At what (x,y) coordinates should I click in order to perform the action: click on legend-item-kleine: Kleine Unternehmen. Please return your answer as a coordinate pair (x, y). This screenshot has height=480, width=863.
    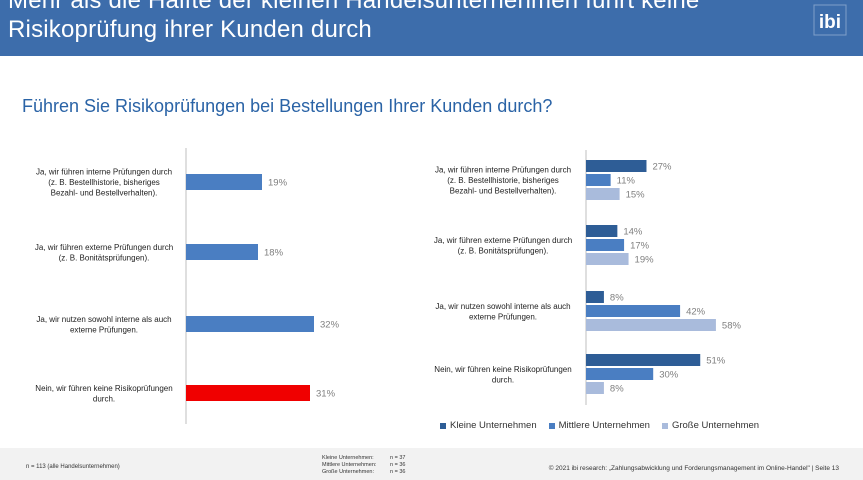
    Looking at the image, I should click on (488, 425).